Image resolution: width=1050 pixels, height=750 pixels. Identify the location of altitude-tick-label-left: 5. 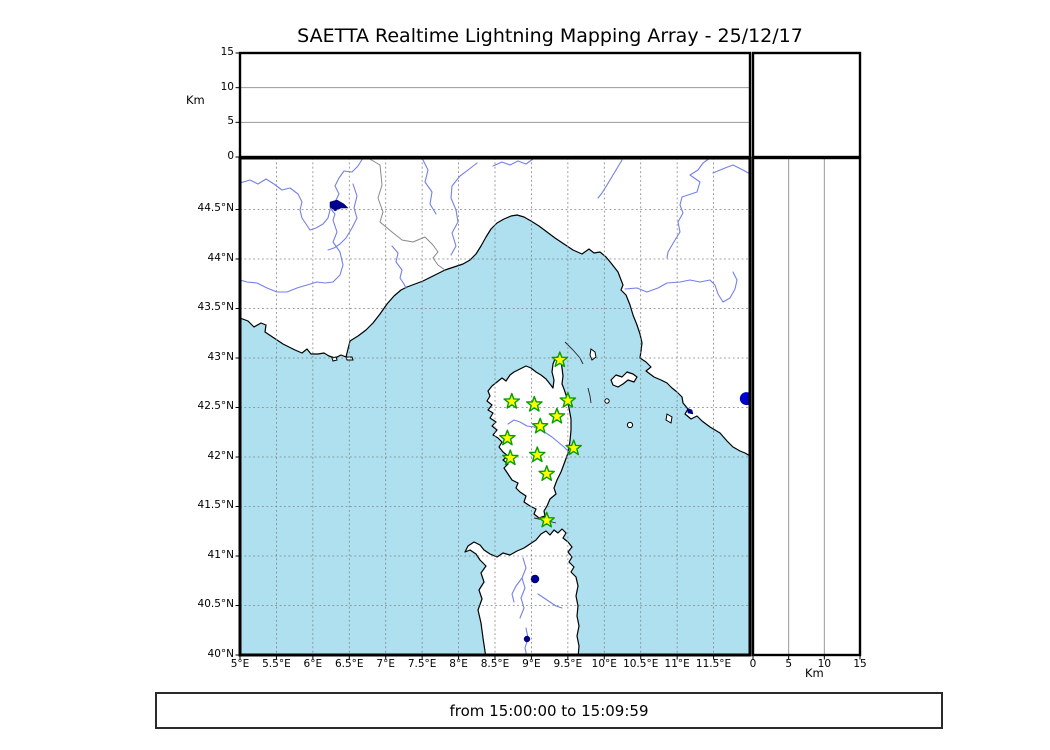
(230, 121).